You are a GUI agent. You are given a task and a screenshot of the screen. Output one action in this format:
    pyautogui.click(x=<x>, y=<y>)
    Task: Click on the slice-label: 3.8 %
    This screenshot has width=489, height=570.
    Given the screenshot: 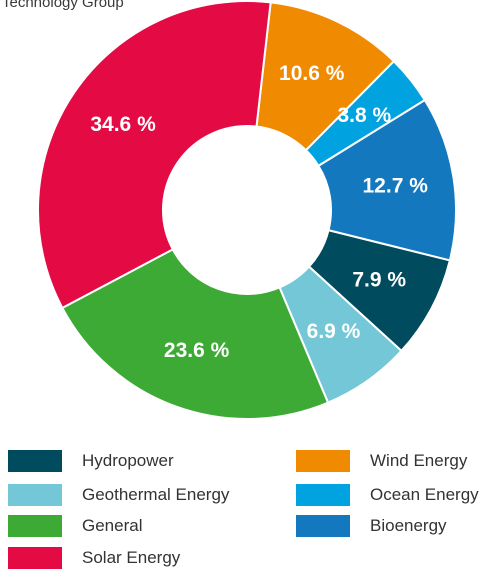 What is the action you would take?
    pyautogui.click(x=364, y=115)
    